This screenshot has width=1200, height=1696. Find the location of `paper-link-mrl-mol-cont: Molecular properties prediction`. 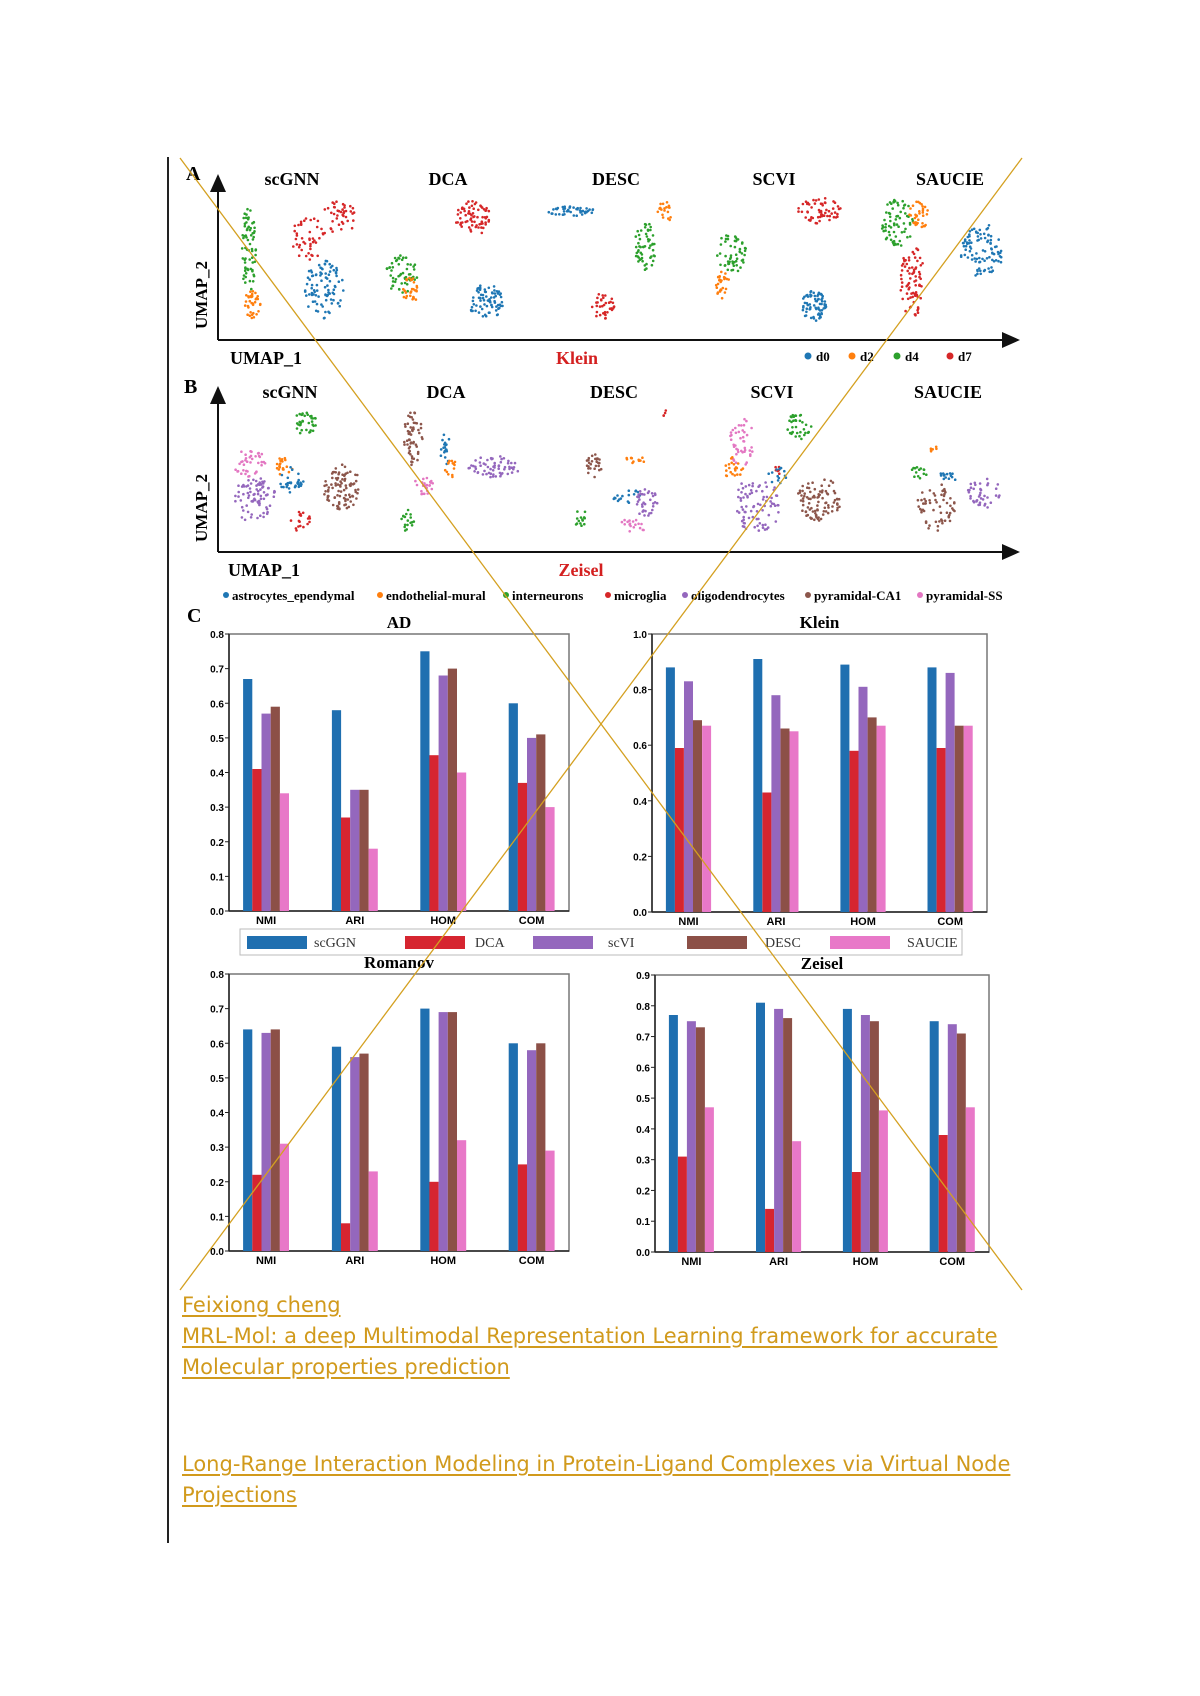

paper-link-mrl-mol-cont: Molecular properties prediction is located at coordinates (346, 1367).